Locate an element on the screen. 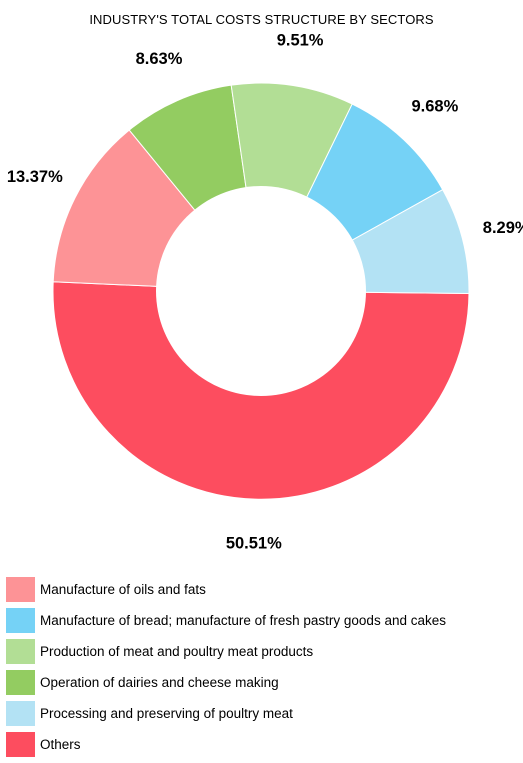 The width and height of the screenshot is (523, 763). legend-label: Manufacture of oils and fats is located at coordinates (123, 589).